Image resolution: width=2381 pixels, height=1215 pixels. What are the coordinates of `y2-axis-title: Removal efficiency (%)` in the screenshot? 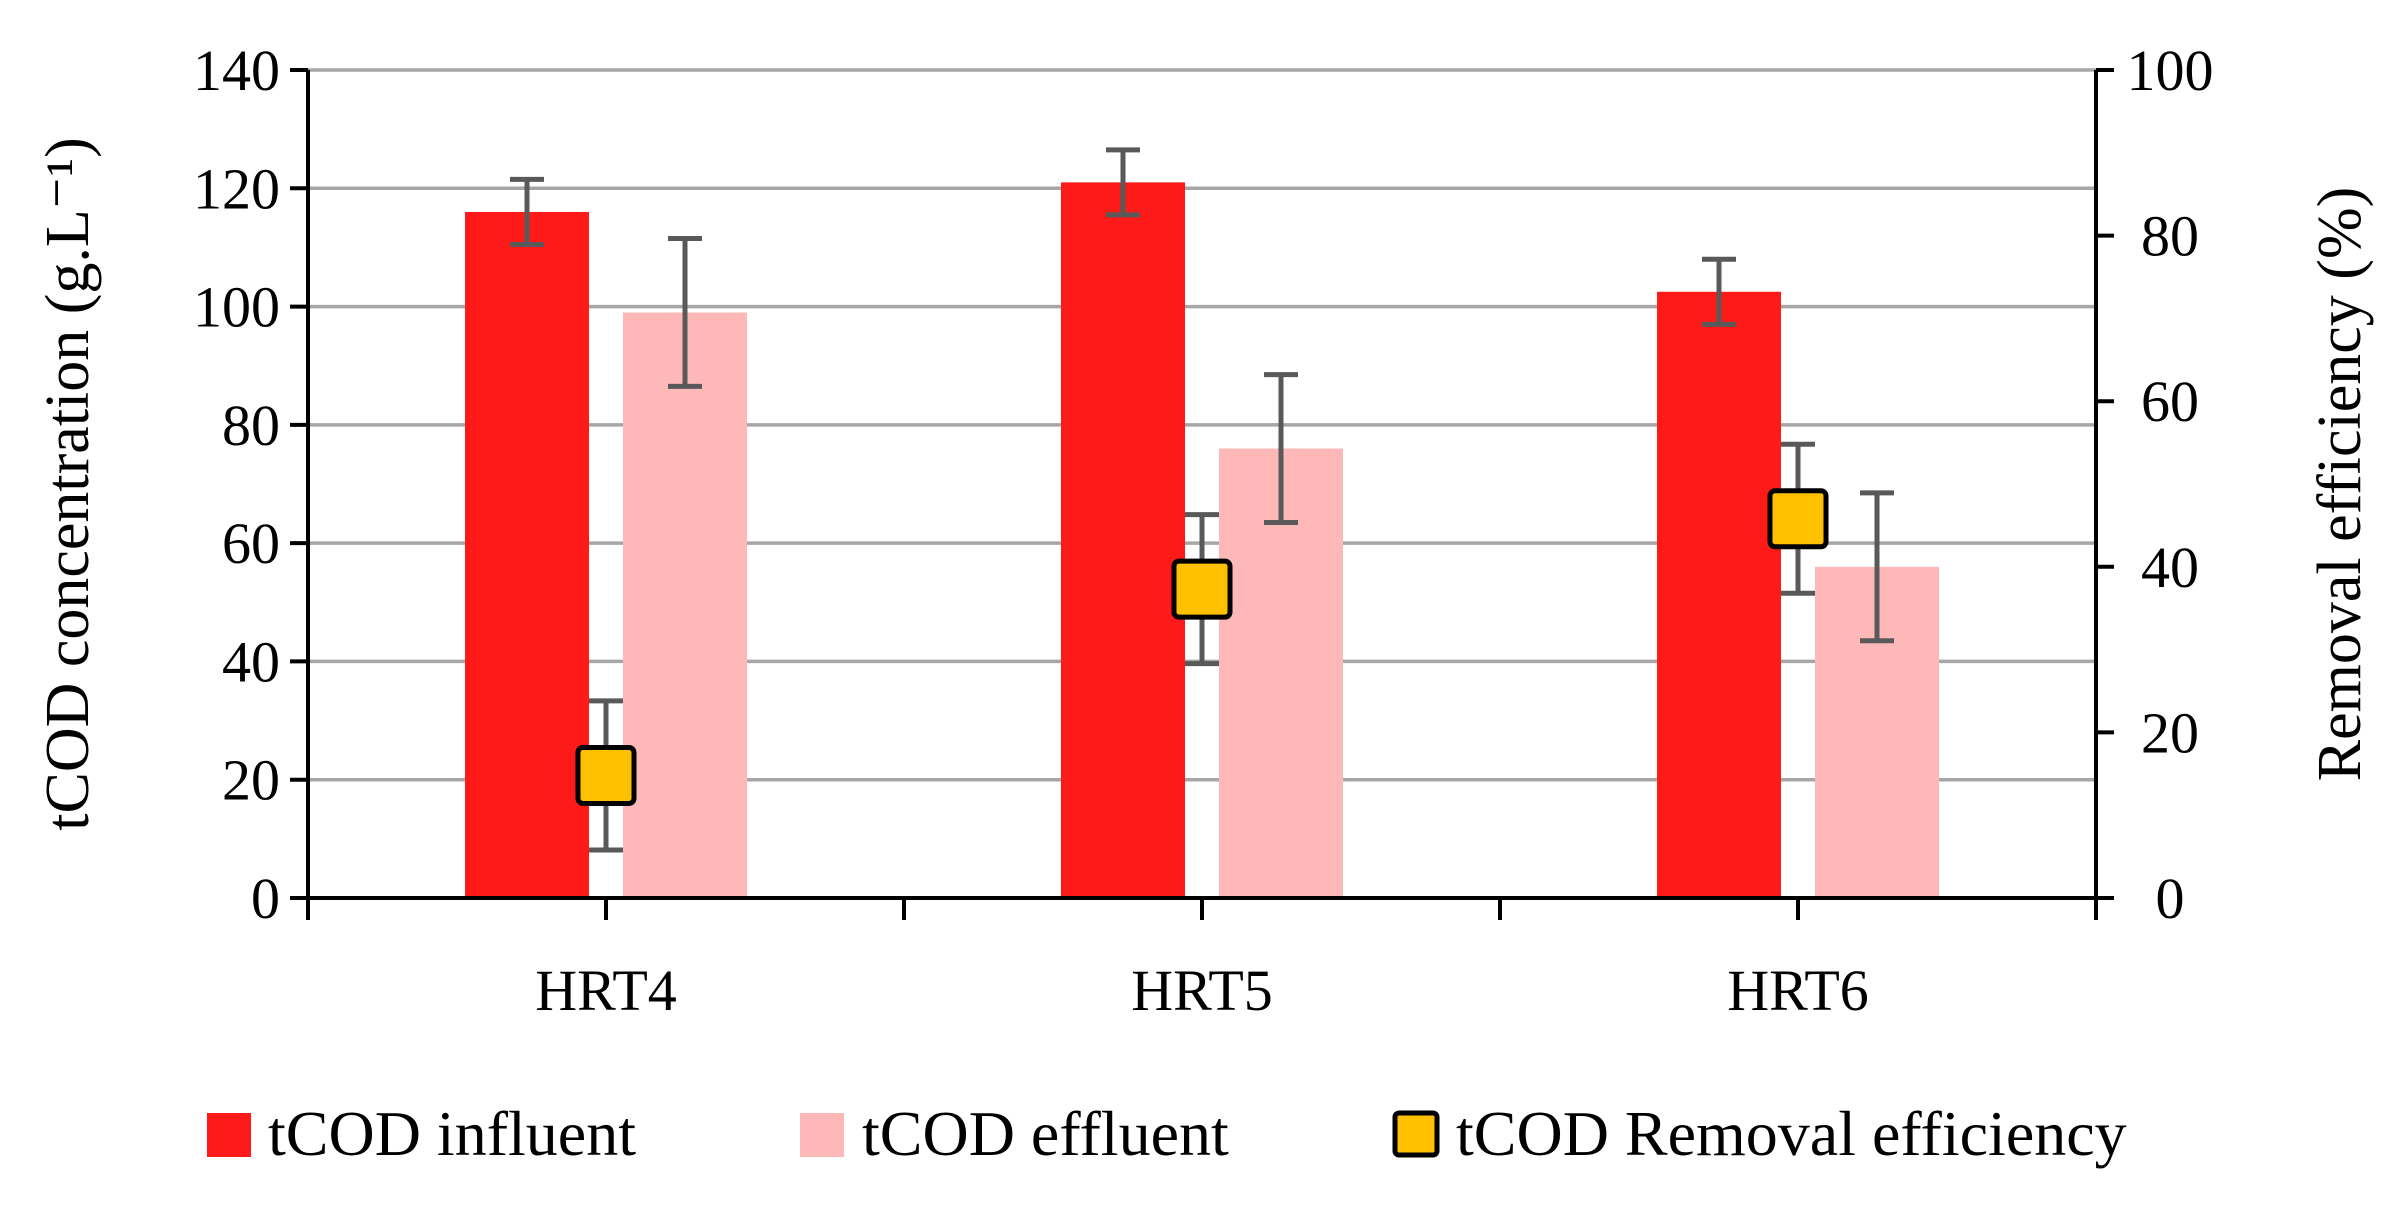 It's located at (2340, 484).